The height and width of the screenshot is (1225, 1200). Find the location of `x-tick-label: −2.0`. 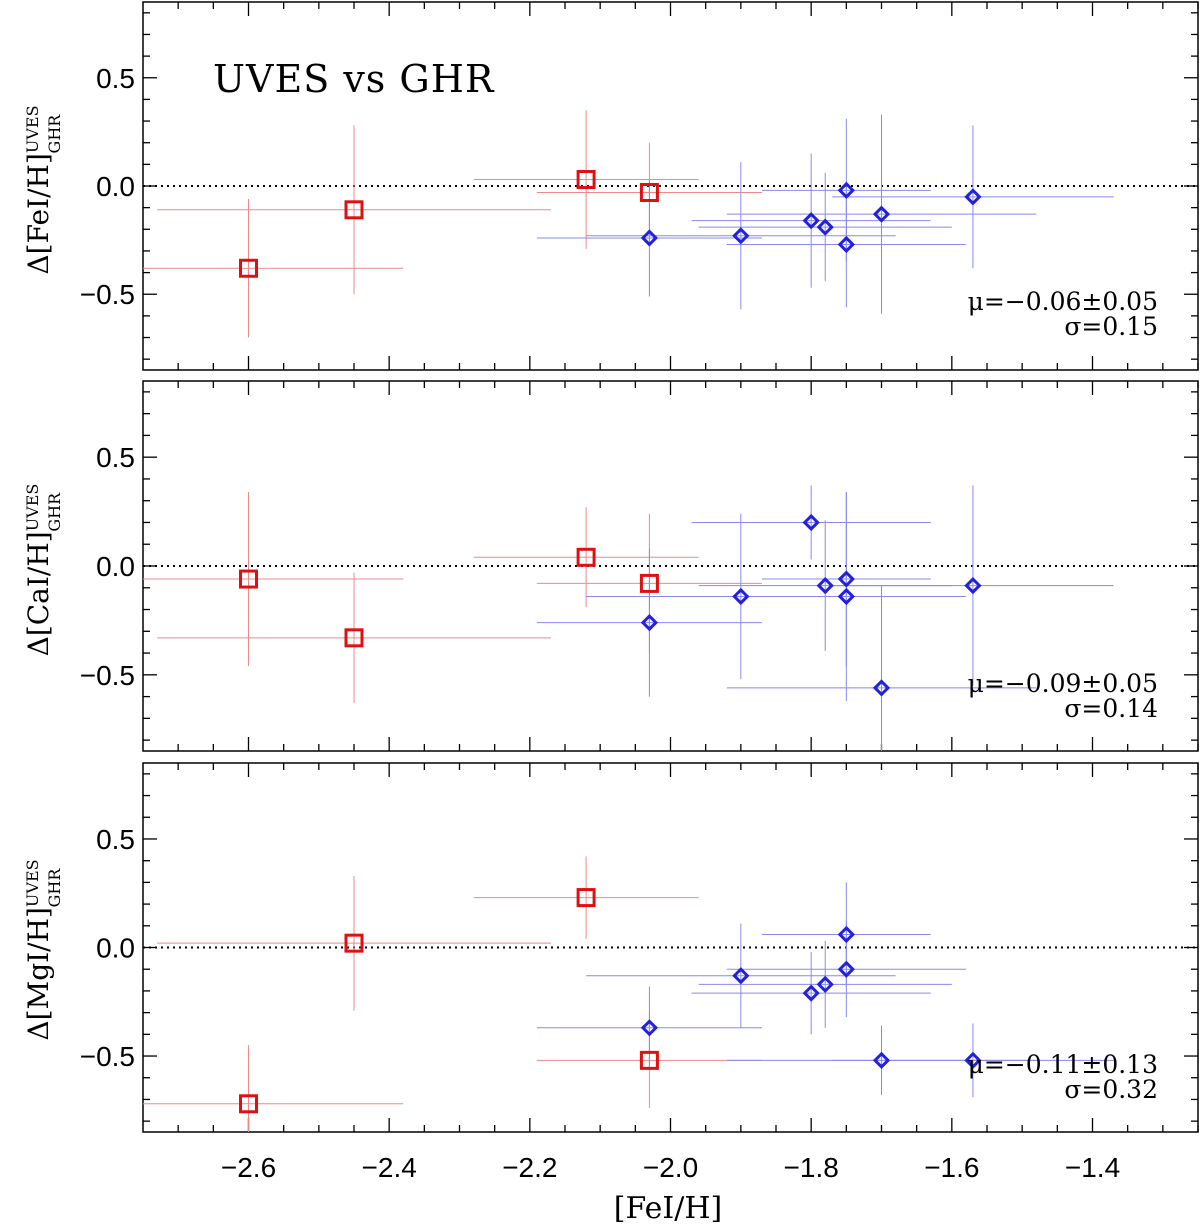

x-tick-label: −2.0 is located at coordinates (670, 1167).